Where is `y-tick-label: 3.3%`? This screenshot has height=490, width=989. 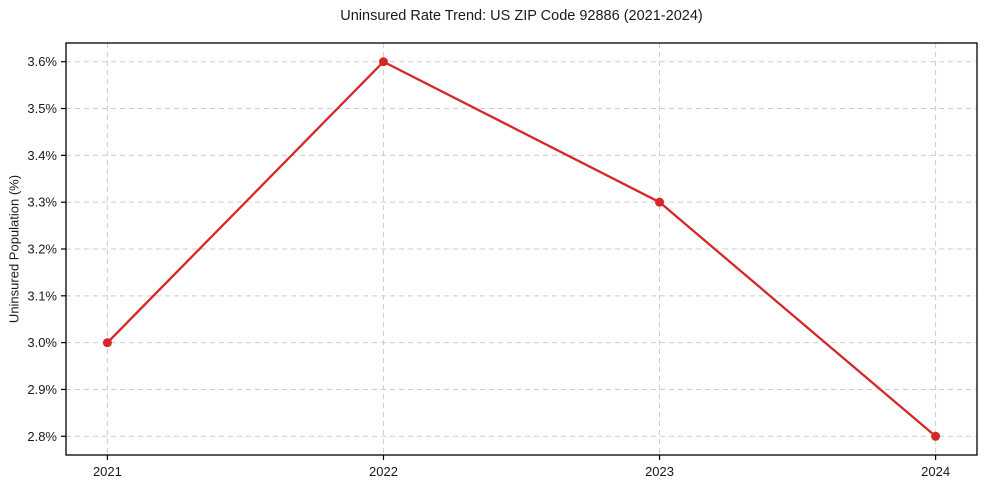
y-tick-label: 3.3% is located at coordinates (42, 202).